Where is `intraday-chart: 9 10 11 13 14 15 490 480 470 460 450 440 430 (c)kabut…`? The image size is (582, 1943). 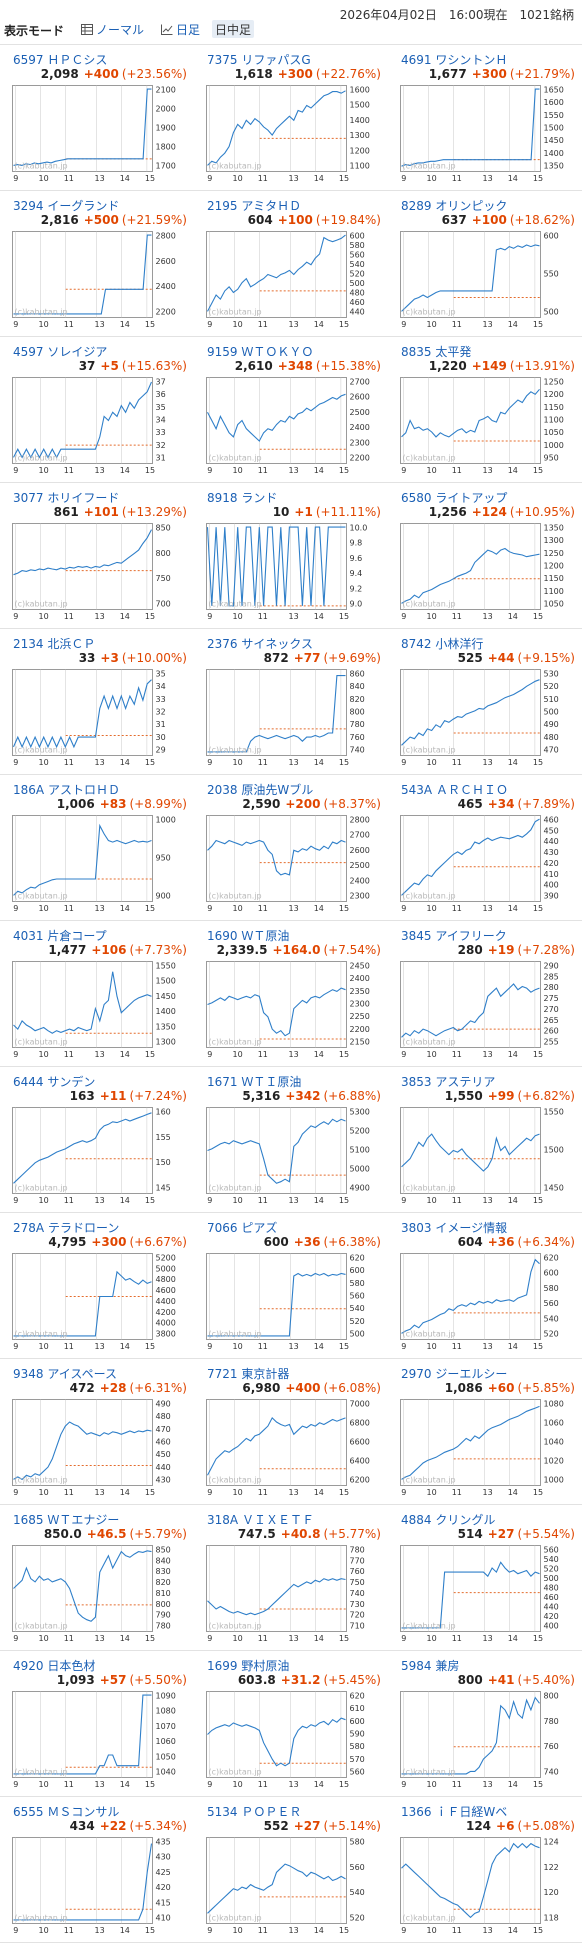
intraday-chart: 9 10 11 13 14 15 490 480 470 460 450 440 430 (c)kabut… is located at coordinates (101, 1448).